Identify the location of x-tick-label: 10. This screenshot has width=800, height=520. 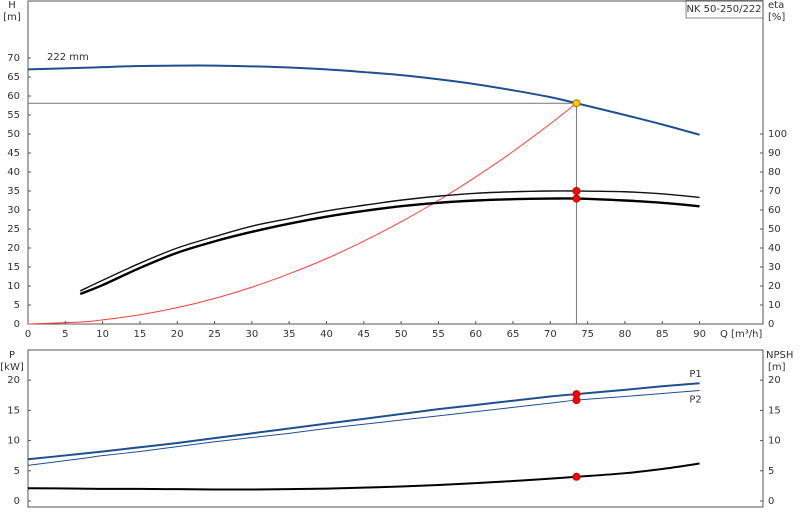
(102, 334).